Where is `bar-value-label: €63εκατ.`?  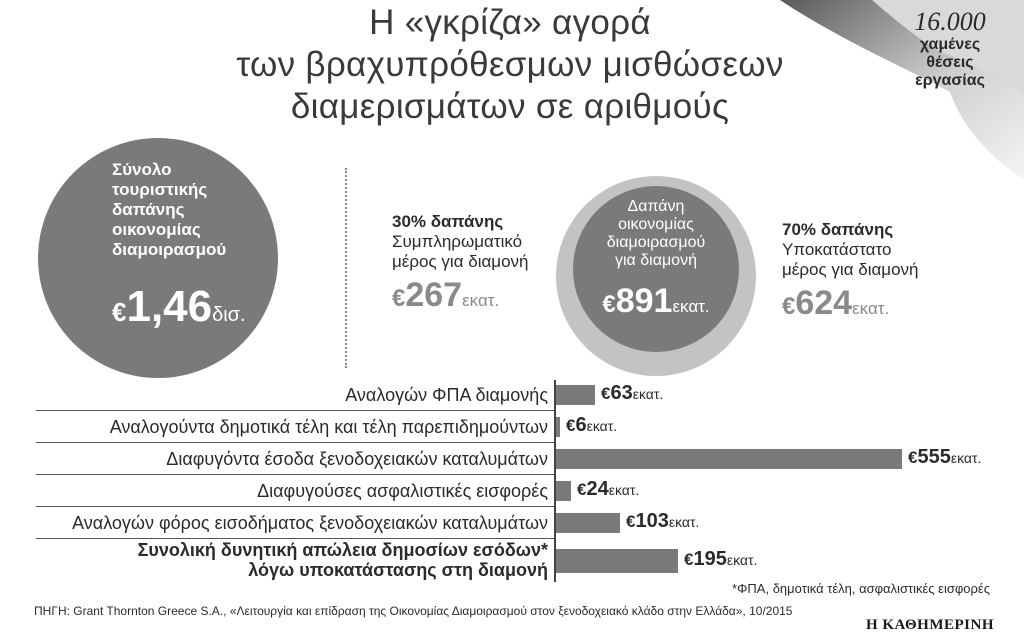
bar-value-label: €63εκατ. is located at coordinates (632, 393).